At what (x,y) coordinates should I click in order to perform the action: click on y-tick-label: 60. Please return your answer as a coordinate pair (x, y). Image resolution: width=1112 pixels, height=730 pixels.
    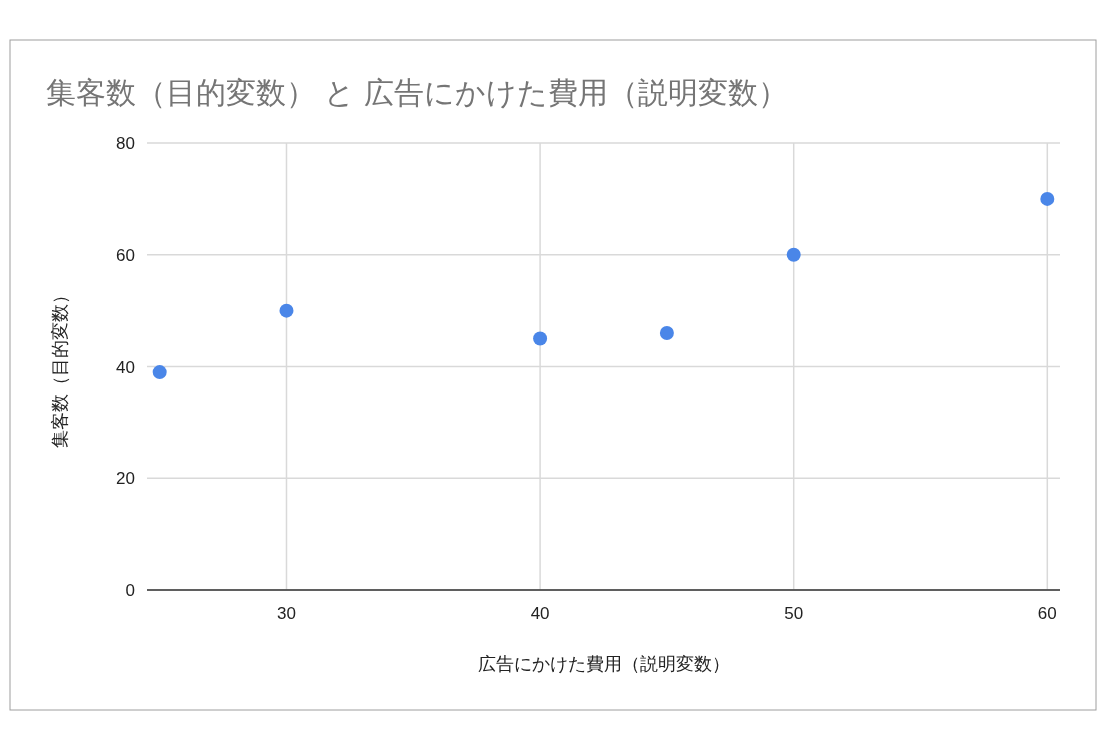
    Looking at the image, I should click on (125, 255).